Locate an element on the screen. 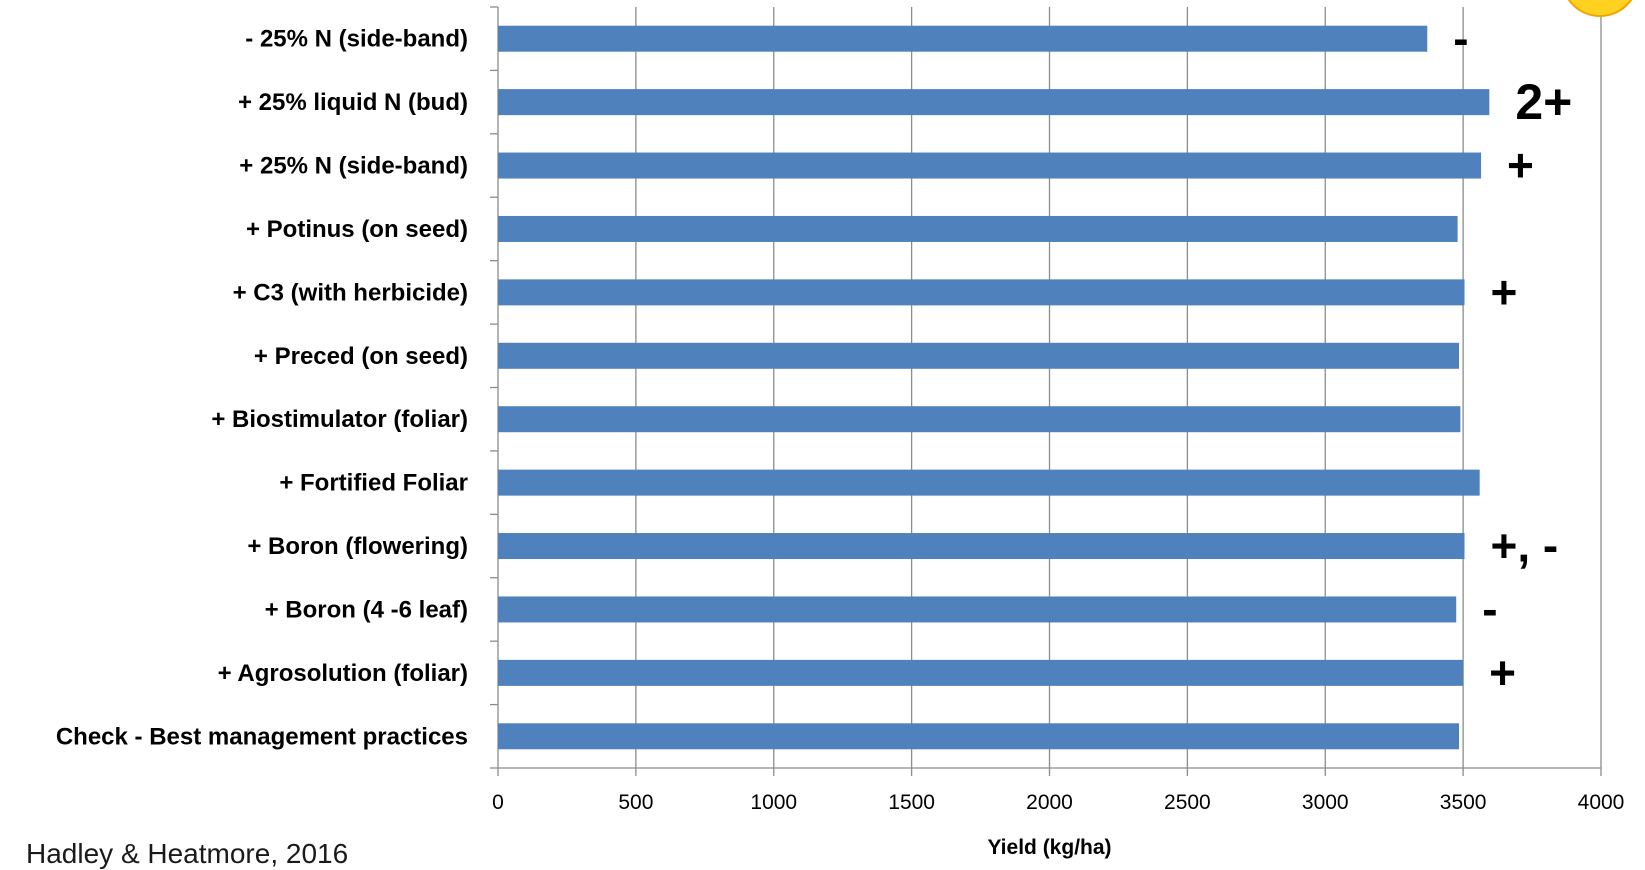 Image resolution: width=1645 pixels, height=870 pixels. x-tick-label: 1000 is located at coordinates (773, 802).